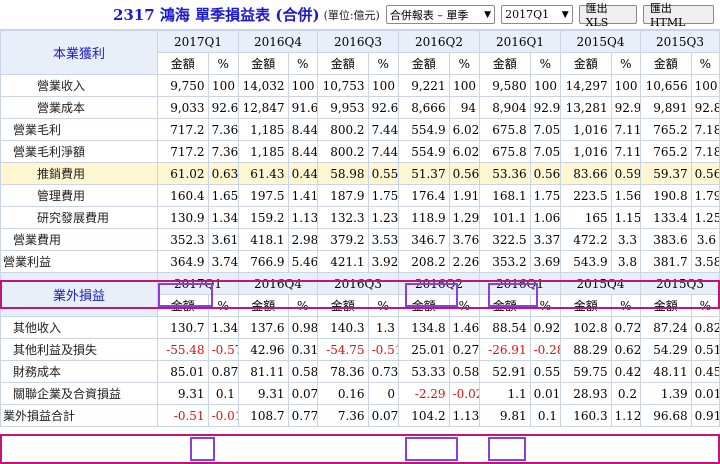 The image size is (720, 464). Describe the element at coordinates (360, 63) in the screenshot. I see `column-subheader-row: 金額% 金額% 金額% 金額% 金額% 金額% 金額%` at that location.